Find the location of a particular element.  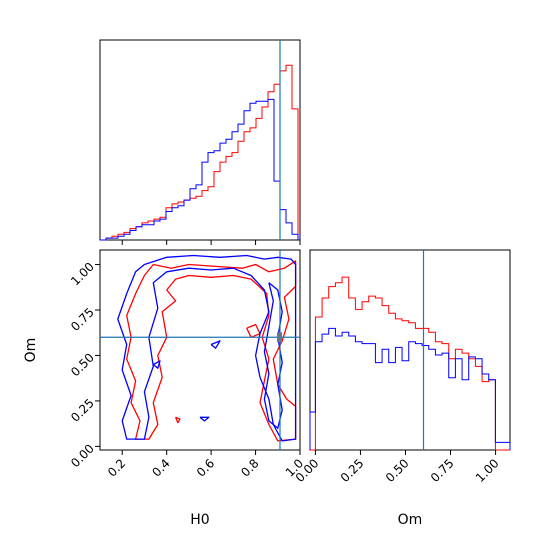

contour-lines is located at coordinates (207, 348).